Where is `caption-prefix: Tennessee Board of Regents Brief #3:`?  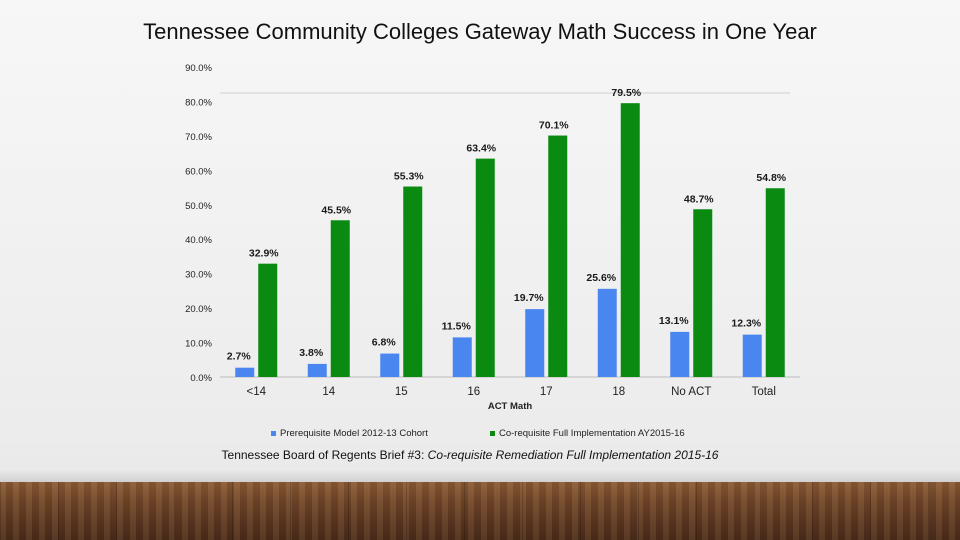
caption-prefix: Tennessee Board of Regents Brief #3: is located at coordinates (324, 455).